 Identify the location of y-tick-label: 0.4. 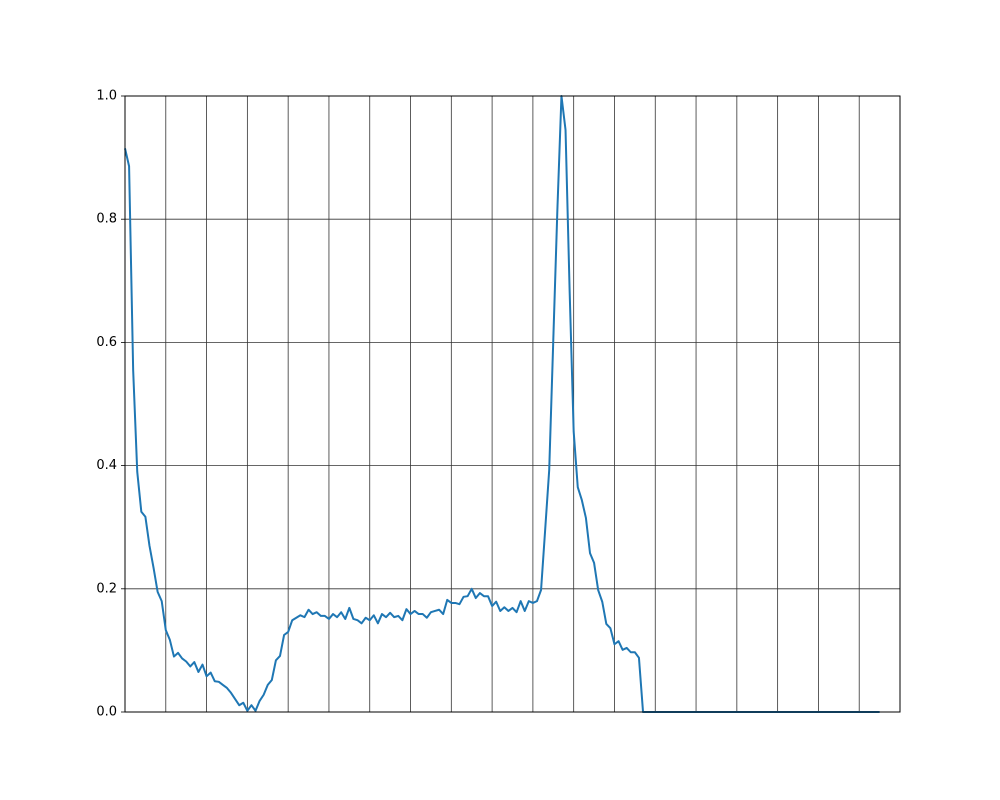
(106, 465).